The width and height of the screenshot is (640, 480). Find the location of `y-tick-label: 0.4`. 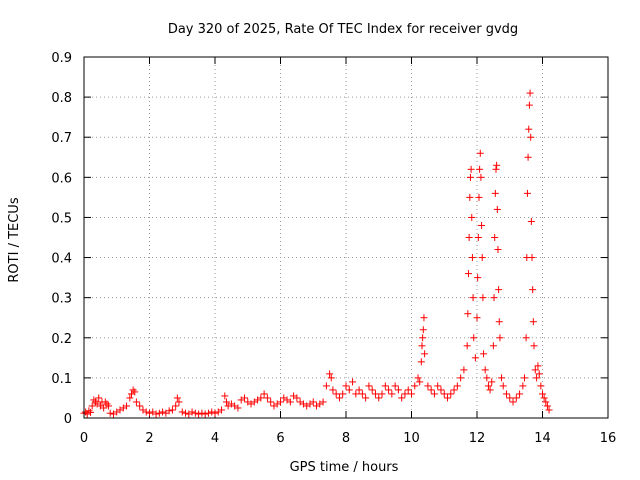

y-tick-label: 0.4 is located at coordinates (61, 259).